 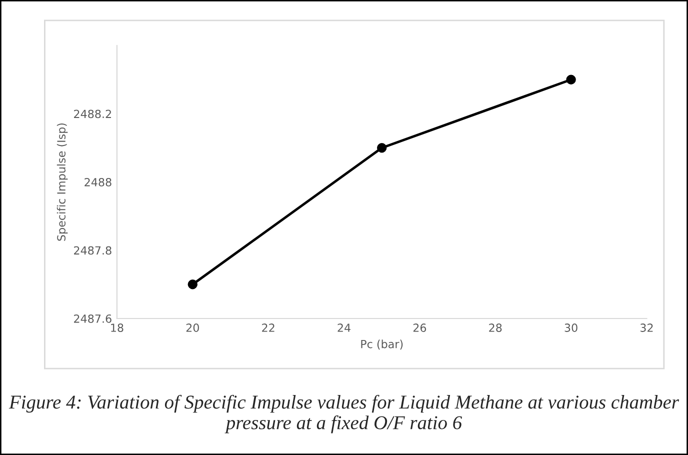 I want to click on y-axis-title: Specific Impulse (Isp), so click(x=62, y=182).